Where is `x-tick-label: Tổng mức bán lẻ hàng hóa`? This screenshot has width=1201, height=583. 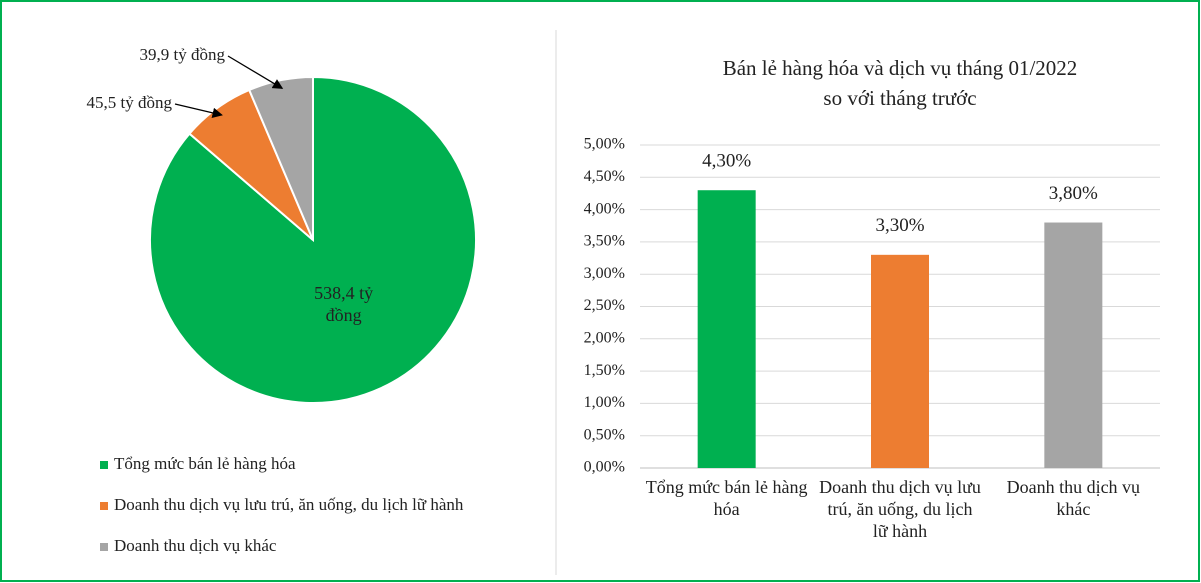
x-tick-label: Tổng mức bán lẻ hàng hóa is located at coordinates (726, 498).